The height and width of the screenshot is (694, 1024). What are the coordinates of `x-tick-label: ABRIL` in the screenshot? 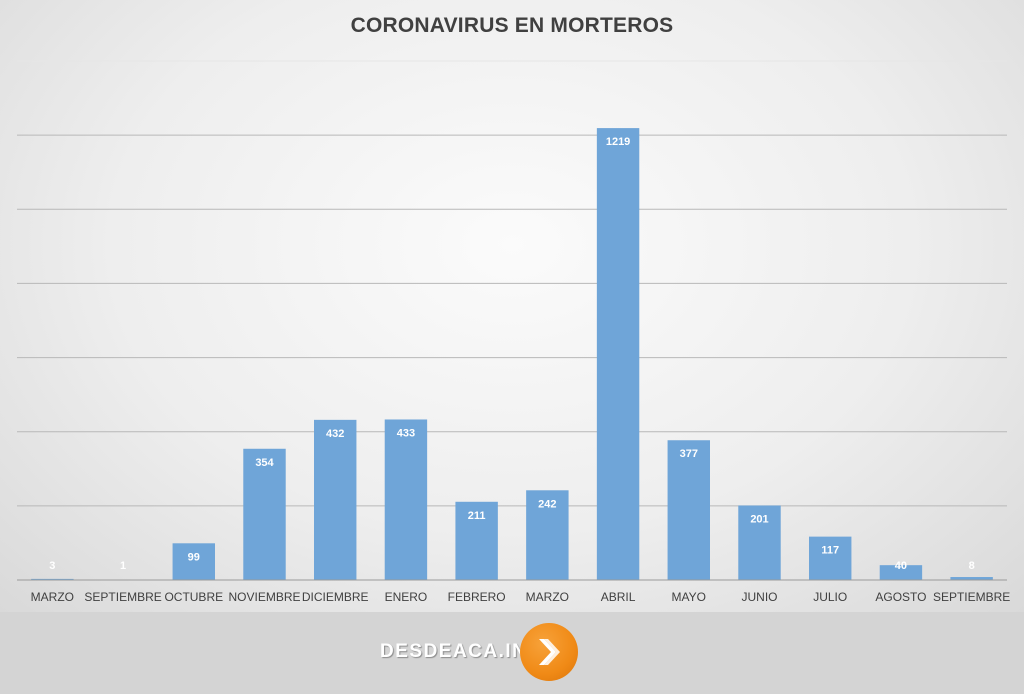 It's located at (618, 597).